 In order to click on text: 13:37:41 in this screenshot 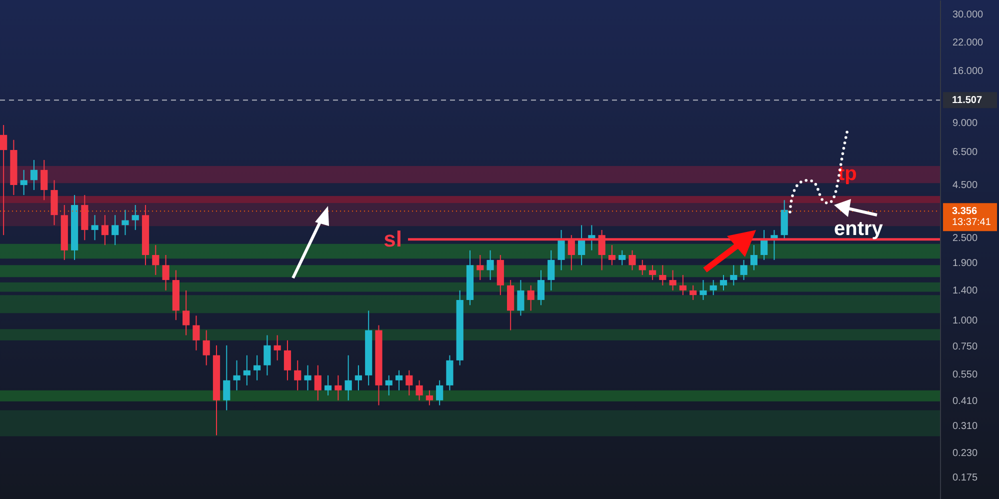, I will do `click(972, 222)`.